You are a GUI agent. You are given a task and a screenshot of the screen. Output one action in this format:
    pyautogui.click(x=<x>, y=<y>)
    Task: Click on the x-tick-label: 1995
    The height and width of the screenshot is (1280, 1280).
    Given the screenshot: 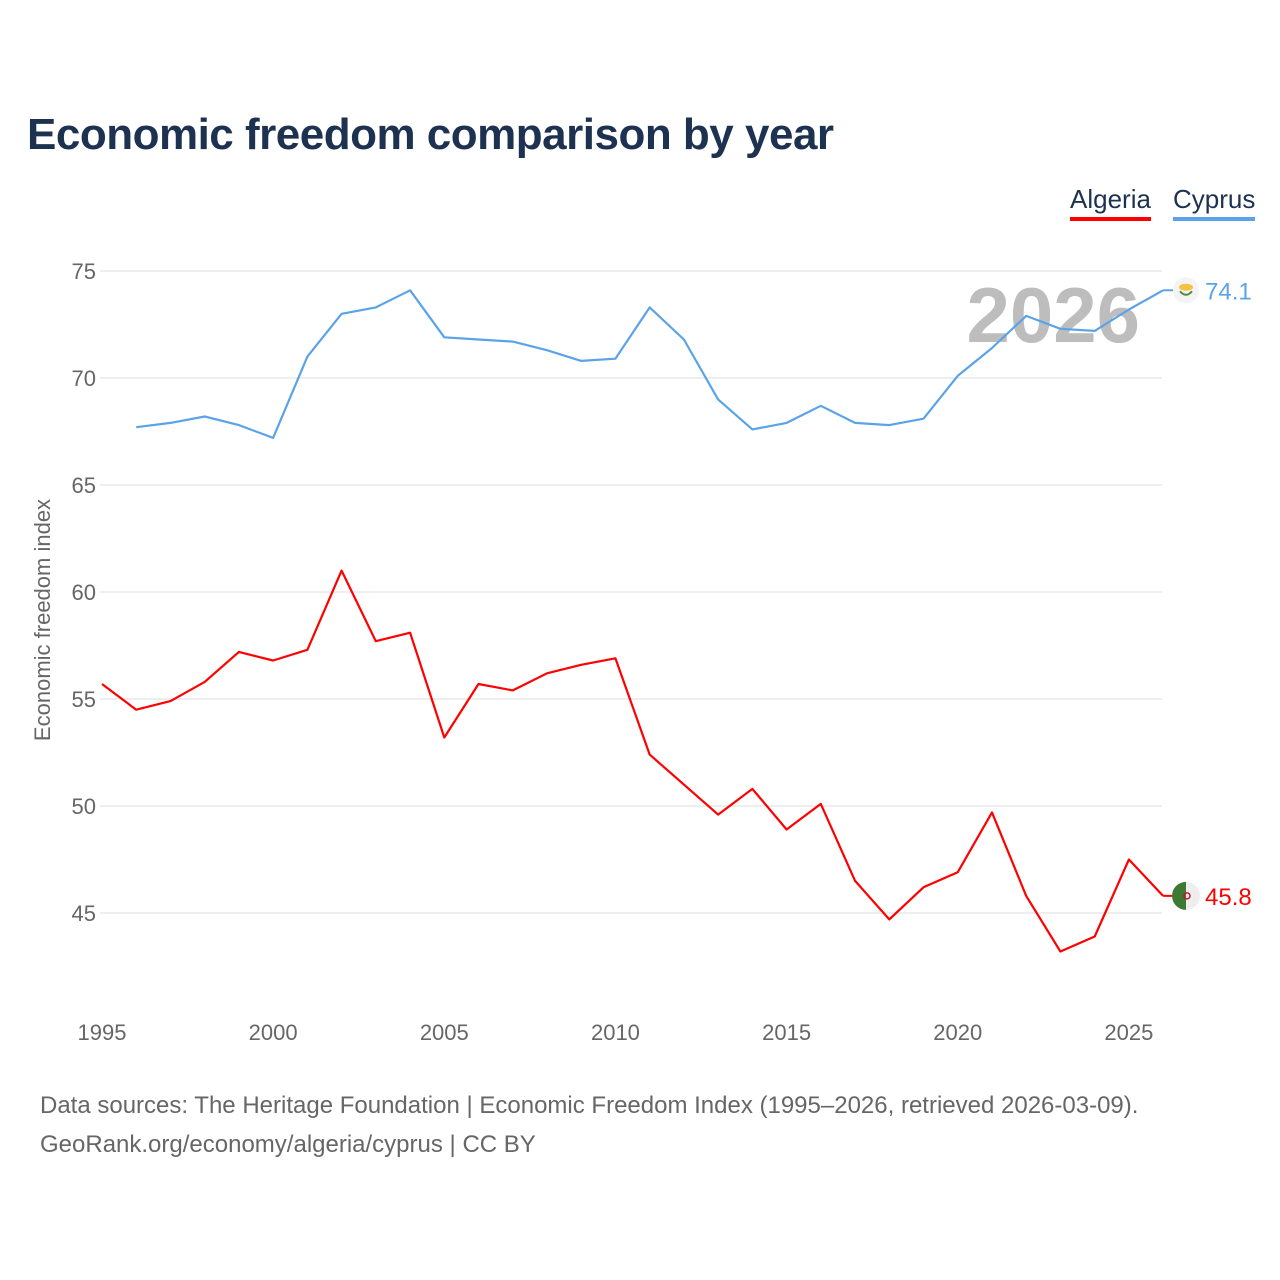 What is the action you would take?
    pyautogui.click(x=102, y=1032)
    